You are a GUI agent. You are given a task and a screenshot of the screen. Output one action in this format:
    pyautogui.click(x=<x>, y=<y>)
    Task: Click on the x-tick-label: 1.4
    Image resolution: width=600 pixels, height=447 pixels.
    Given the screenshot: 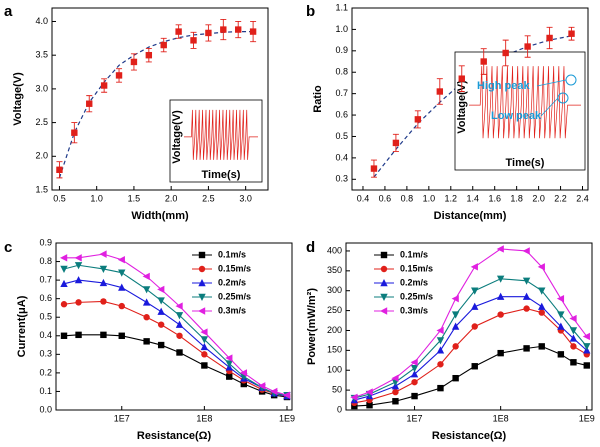 What is the action you would take?
    pyautogui.click(x=472, y=198)
    